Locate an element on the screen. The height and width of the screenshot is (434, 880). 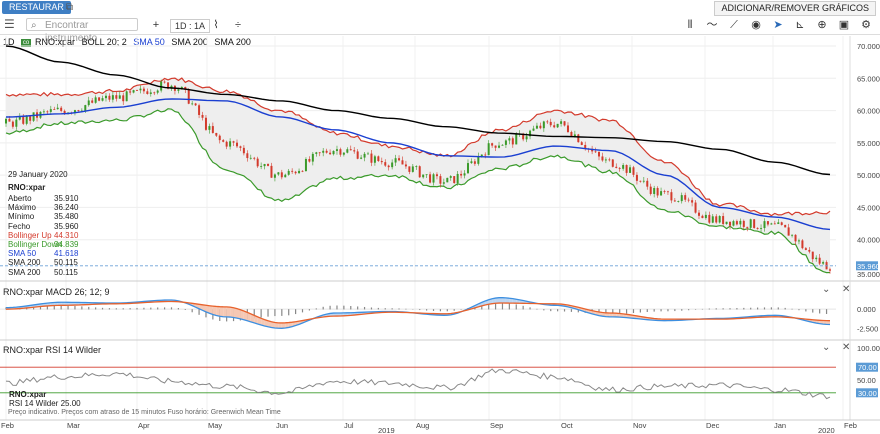
cursor-icon: ➤ is located at coordinates (778, 25).